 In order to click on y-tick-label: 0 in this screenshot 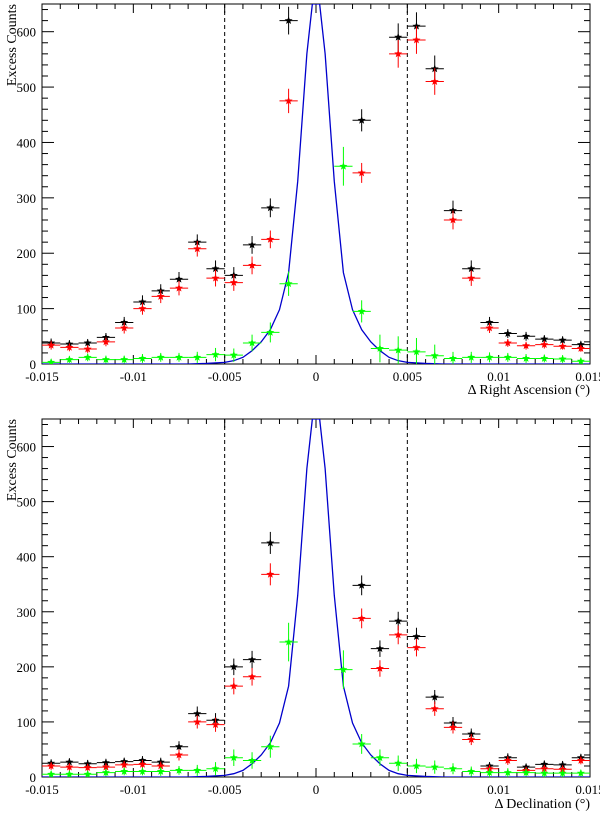, I will do `click(33, 777)`.